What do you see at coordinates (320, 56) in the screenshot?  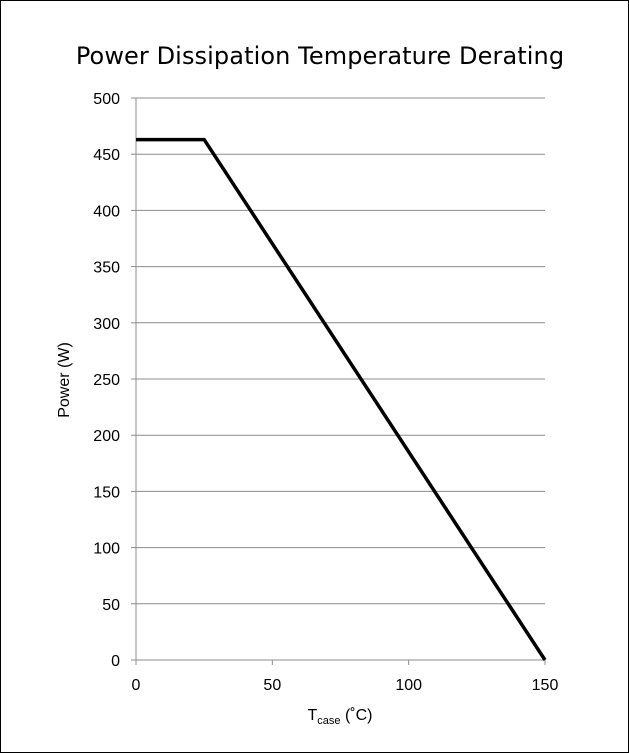 I see `chart-title: Power Dissipation Temperature Derating` at bounding box center [320, 56].